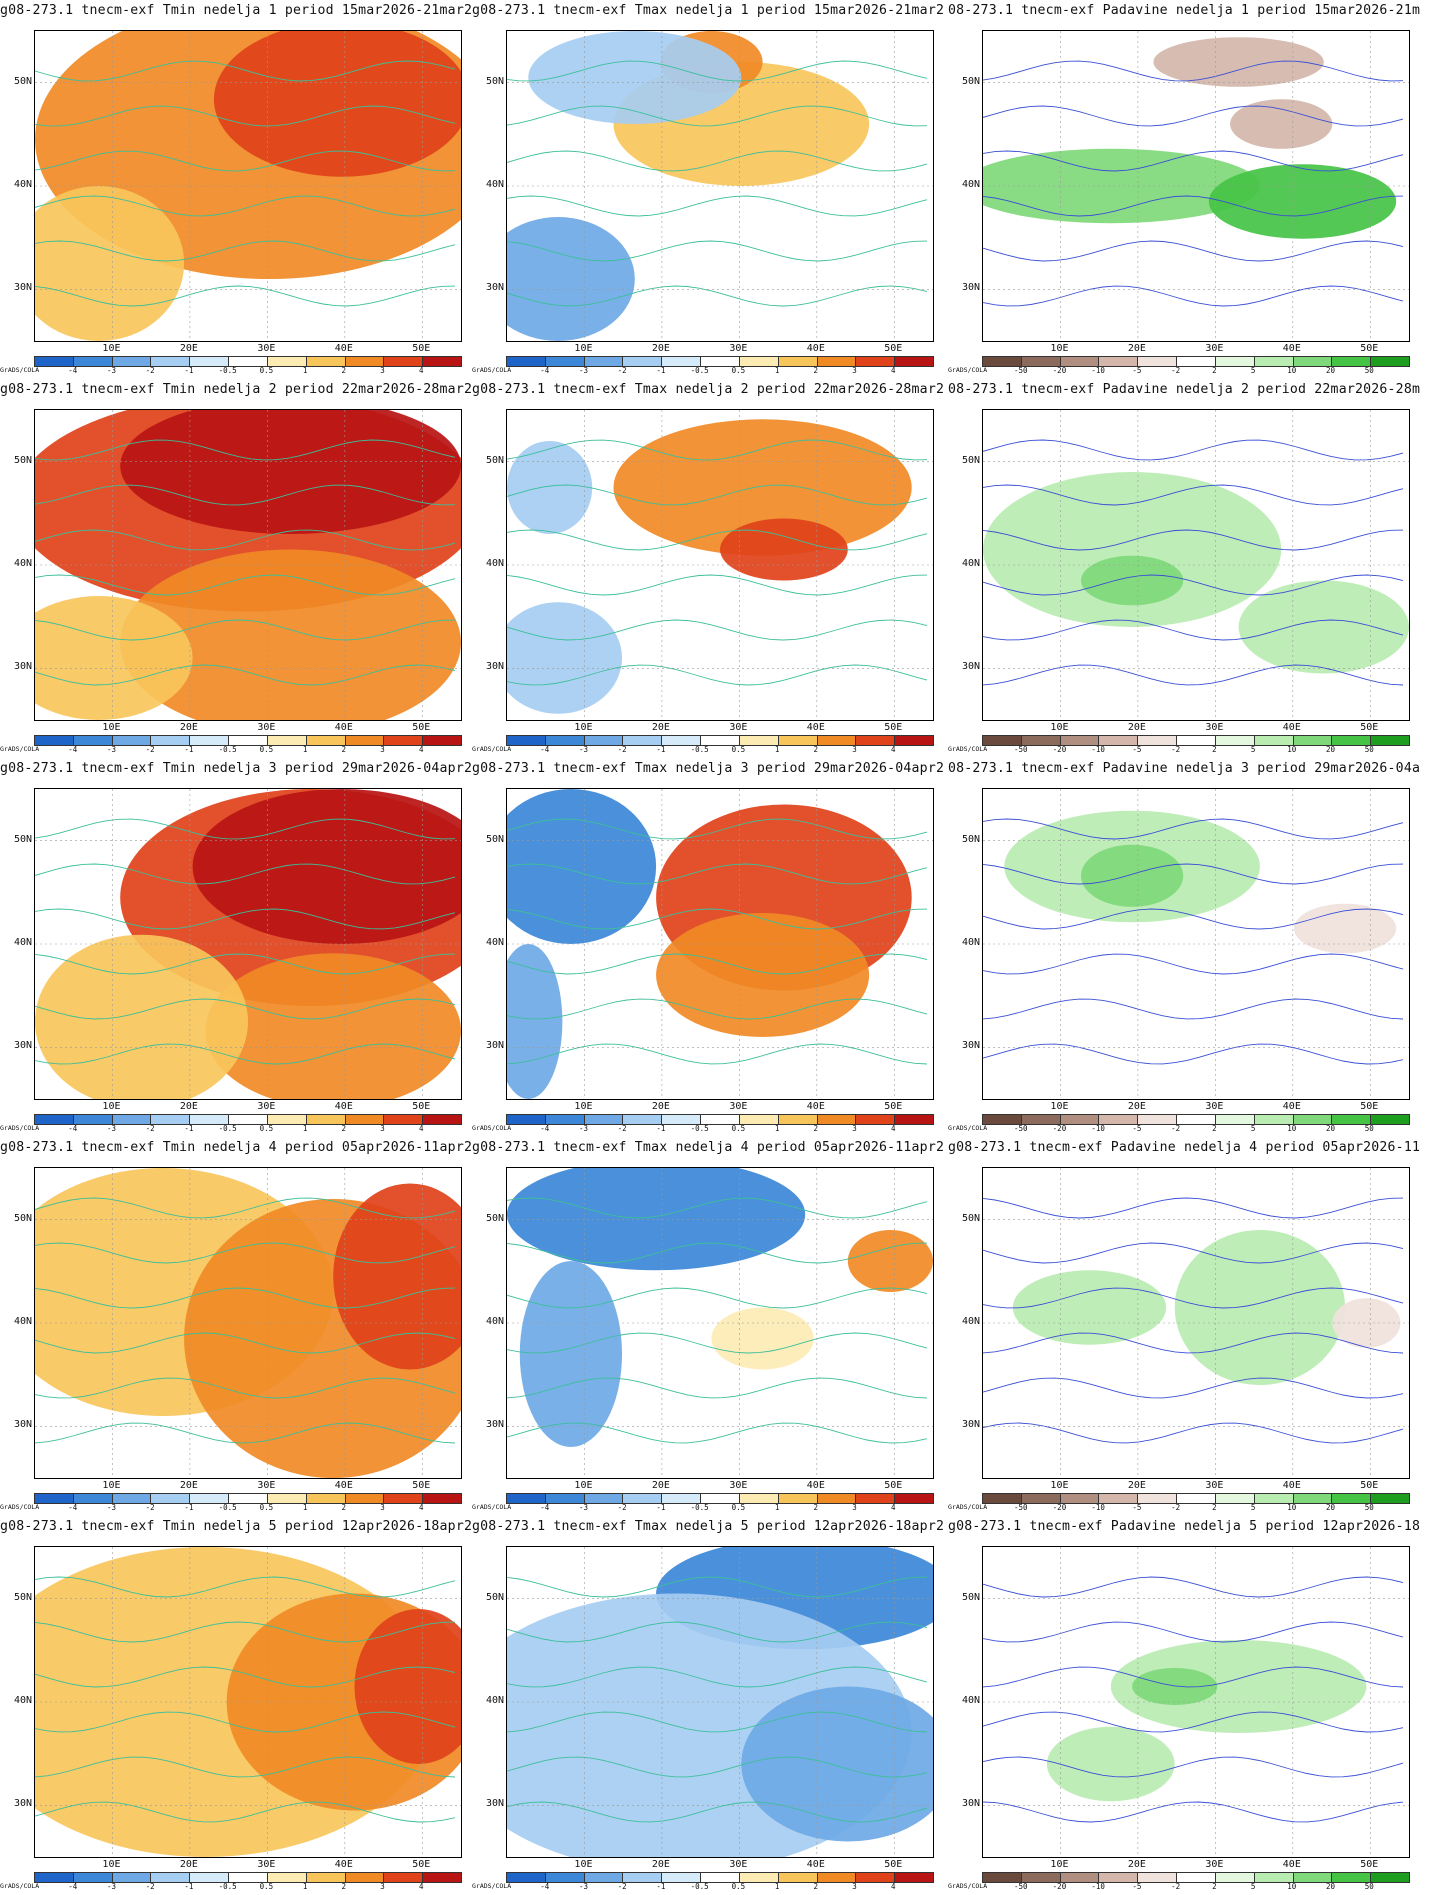  I want to click on legend-tick: -0.5, so click(227, 1507).